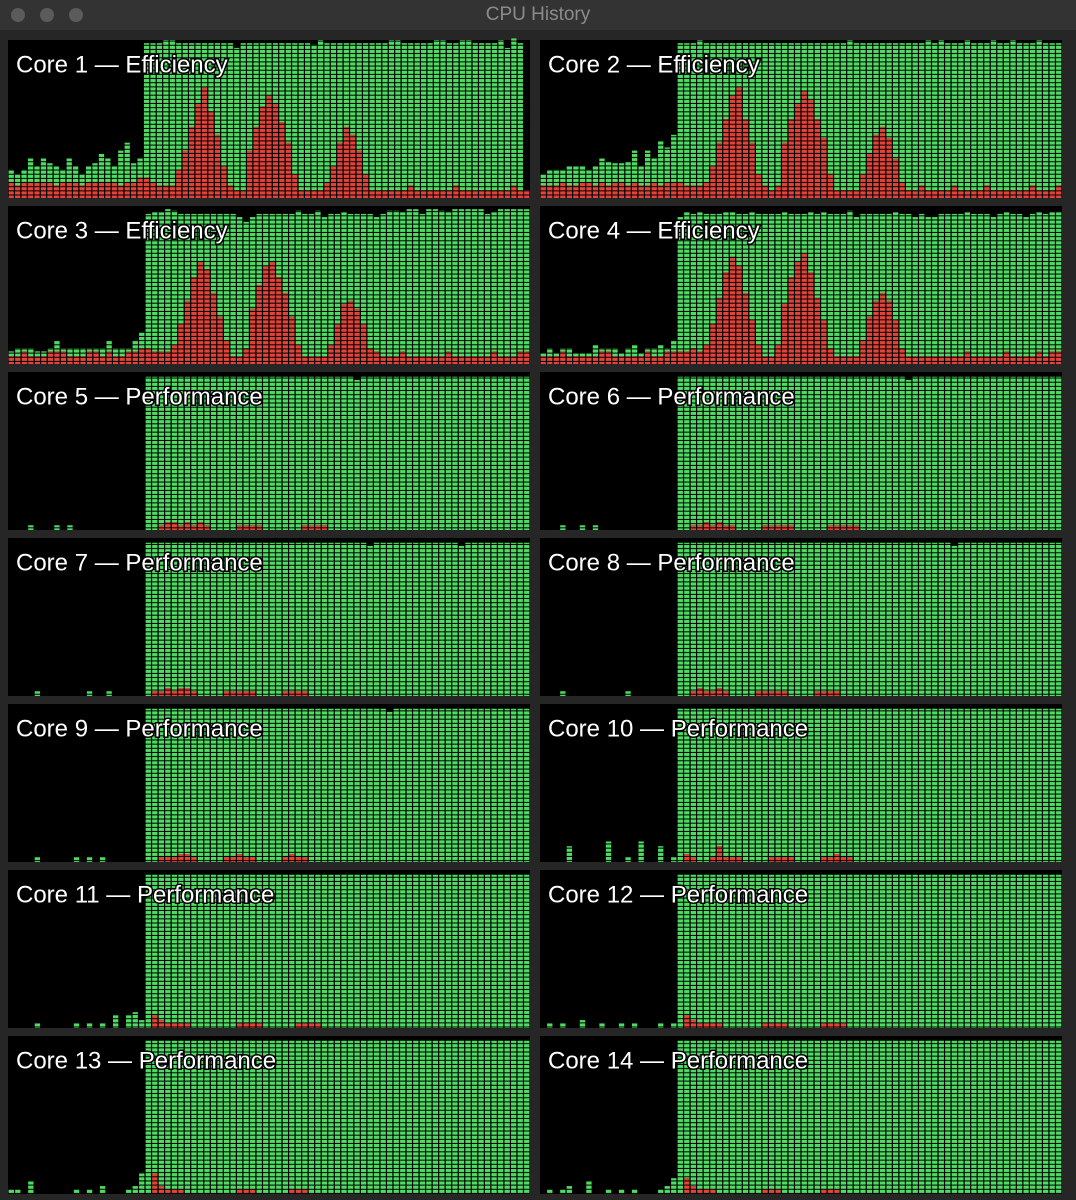  What do you see at coordinates (654, 230) in the screenshot?
I see `core-title: Core 4 — Efficiency` at bounding box center [654, 230].